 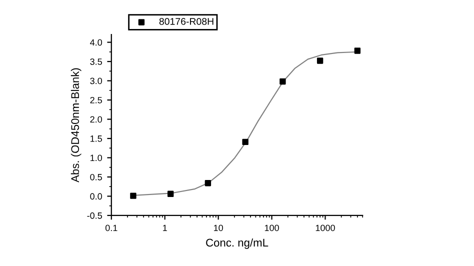 I want to click on x-tick-label: 100, so click(x=271, y=228).